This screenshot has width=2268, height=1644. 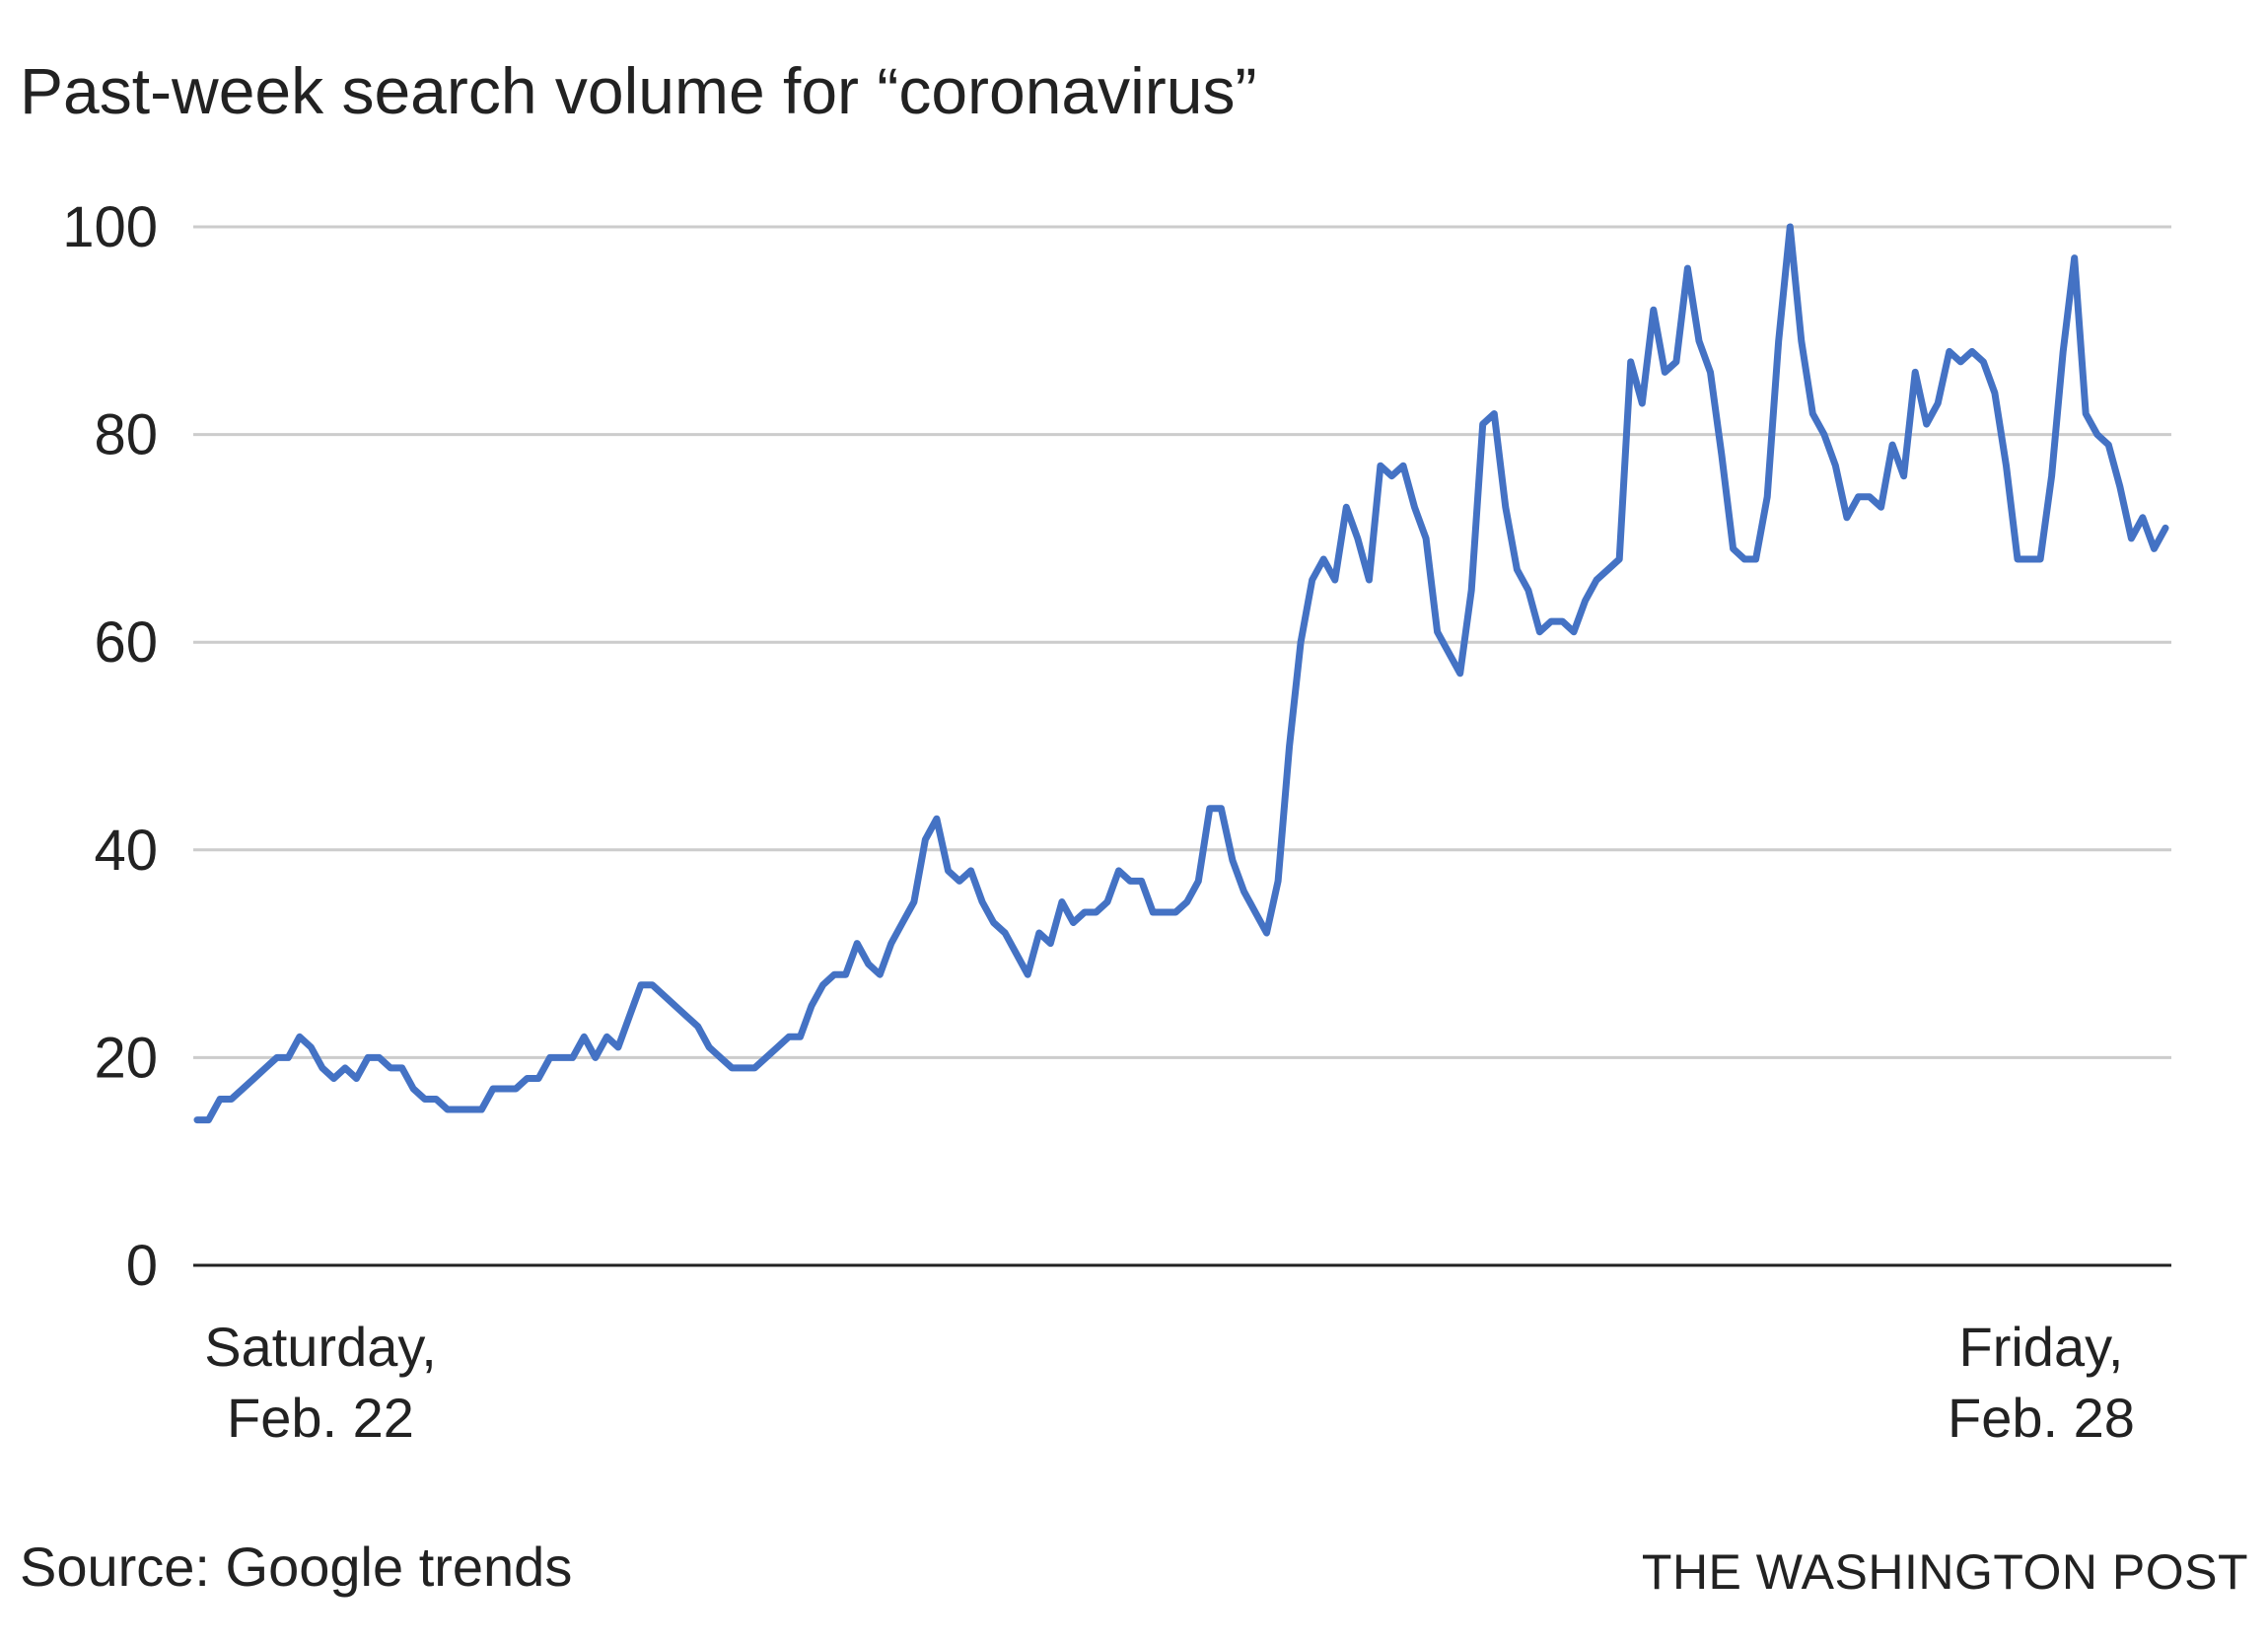 What do you see at coordinates (126, 851) in the screenshot?
I see `y-tick-label-40: 40` at bounding box center [126, 851].